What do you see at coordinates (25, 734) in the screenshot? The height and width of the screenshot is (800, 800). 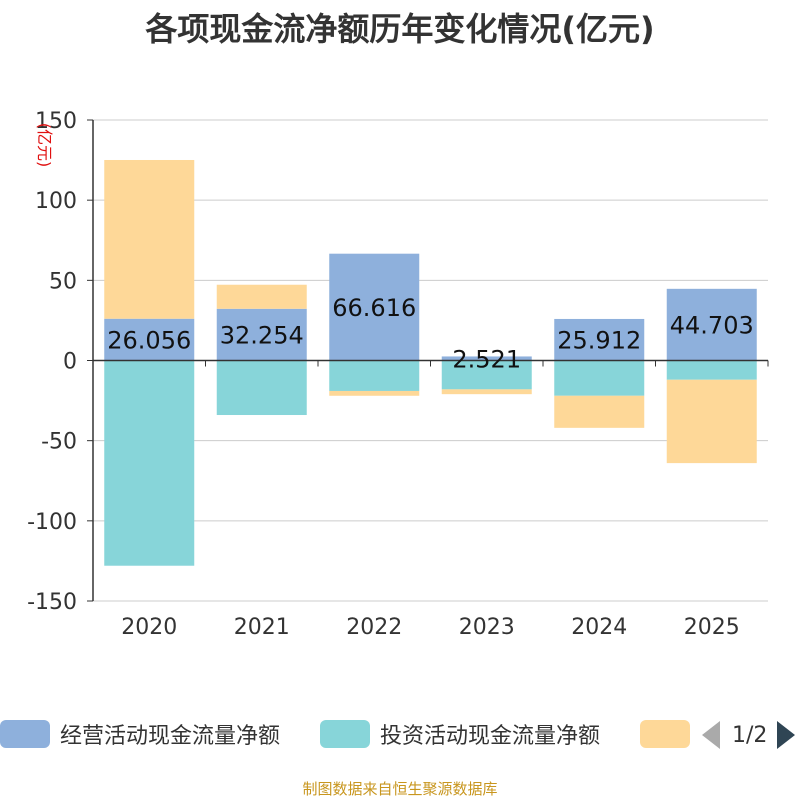 I see `legend-swatch-operating` at bounding box center [25, 734].